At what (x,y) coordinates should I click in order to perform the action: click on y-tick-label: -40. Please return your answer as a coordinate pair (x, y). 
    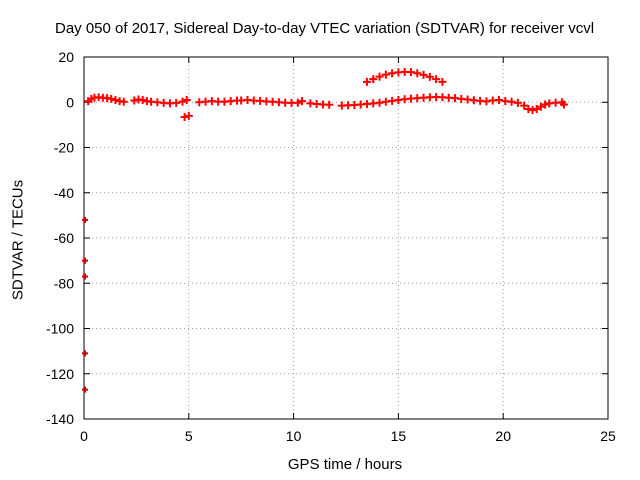
    Looking at the image, I should click on (64, 193).